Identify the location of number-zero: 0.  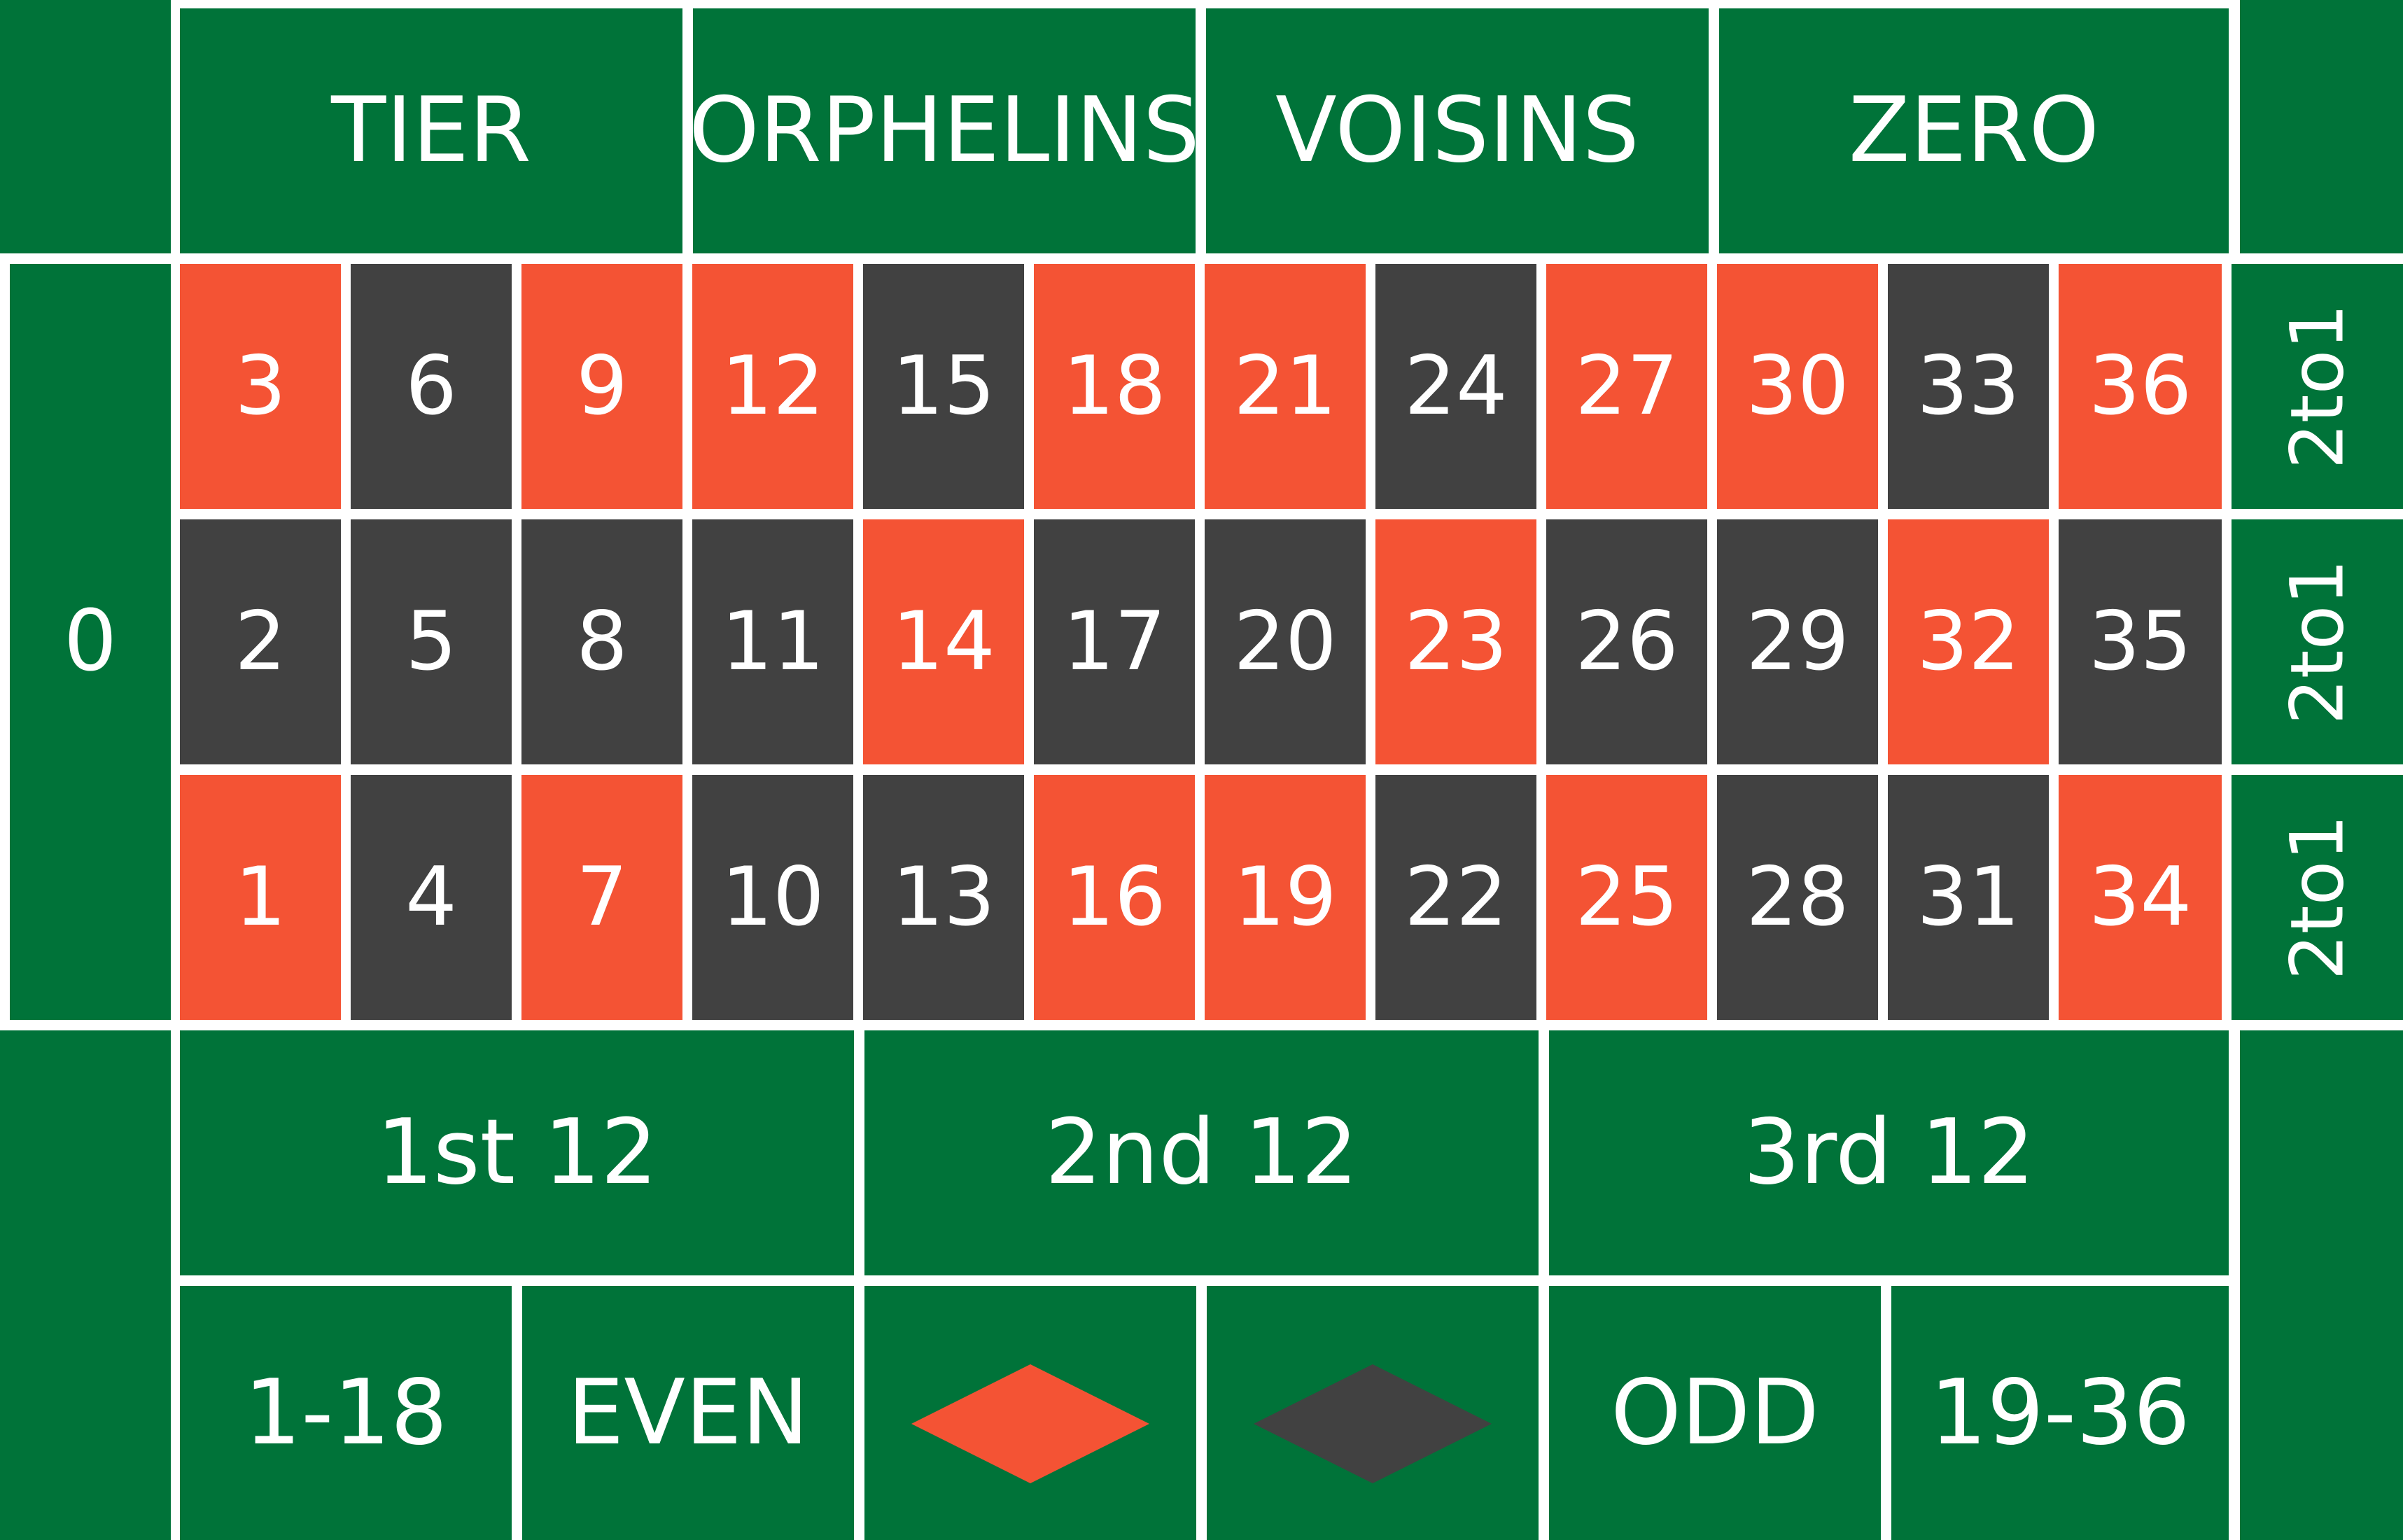
(90, 642).